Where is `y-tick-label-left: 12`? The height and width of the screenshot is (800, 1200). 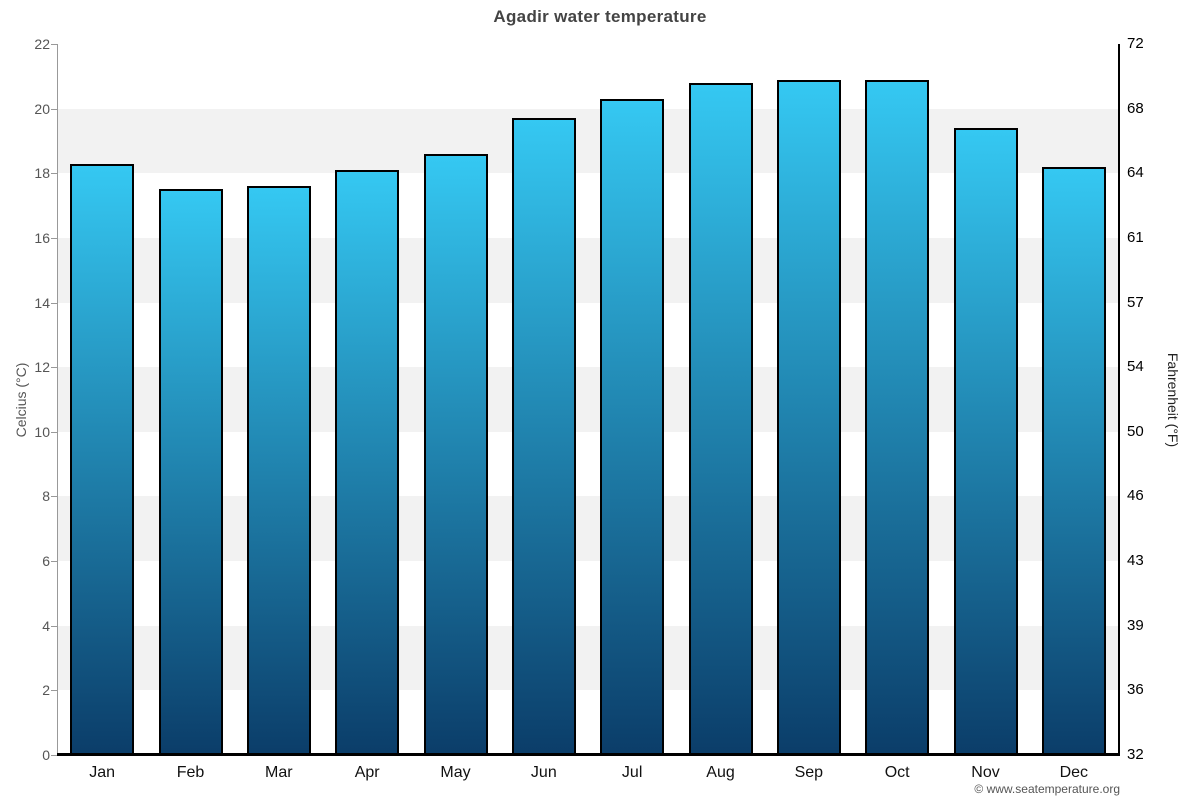
y-tick-label-left: 12 is located at coordinates (42, 367).